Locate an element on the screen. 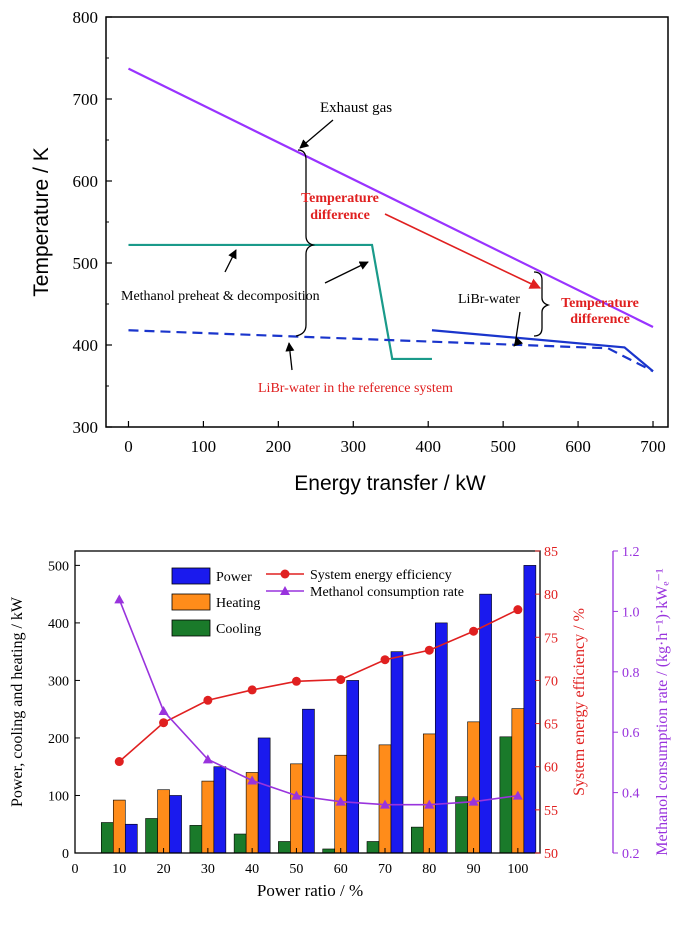 The height and width of the screenshot is (936, 688). y3-tick-label: 1.2 is located at coordinates (631, 552).